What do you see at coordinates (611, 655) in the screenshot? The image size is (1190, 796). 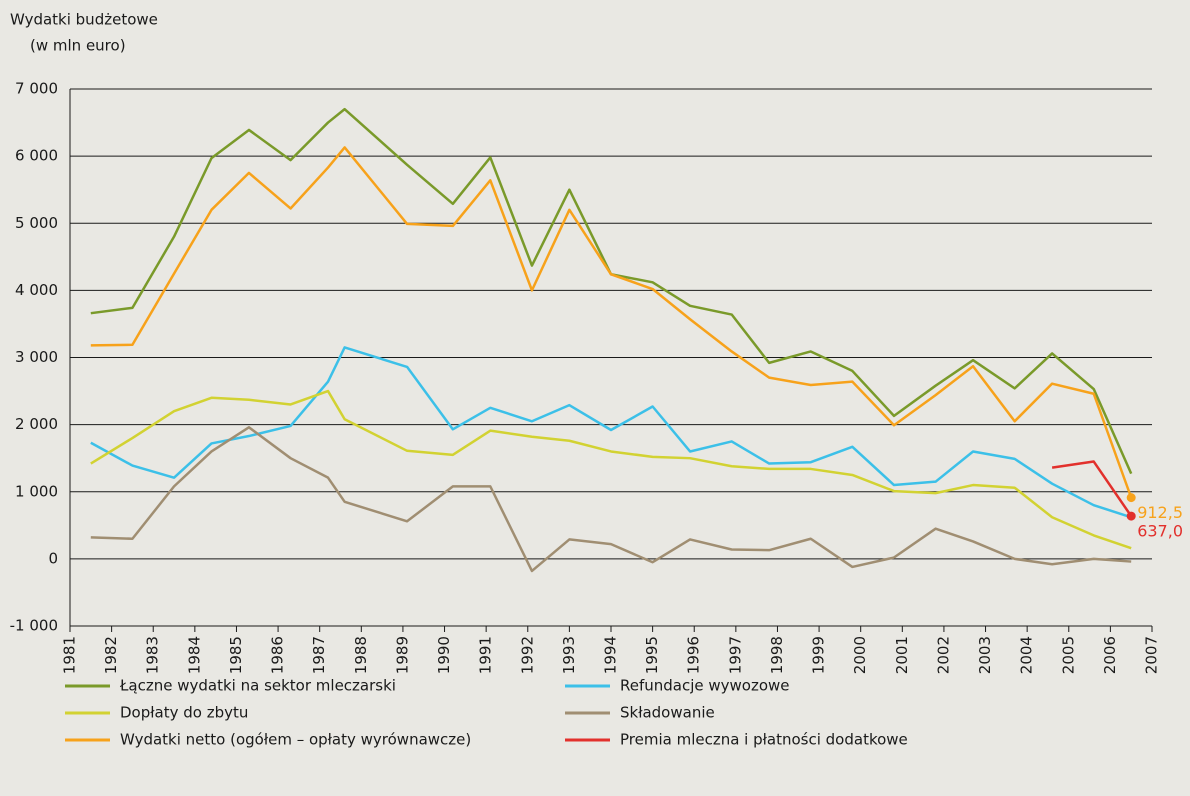 I see `x-tick-label: 1994` at bounding box center [611, 655].